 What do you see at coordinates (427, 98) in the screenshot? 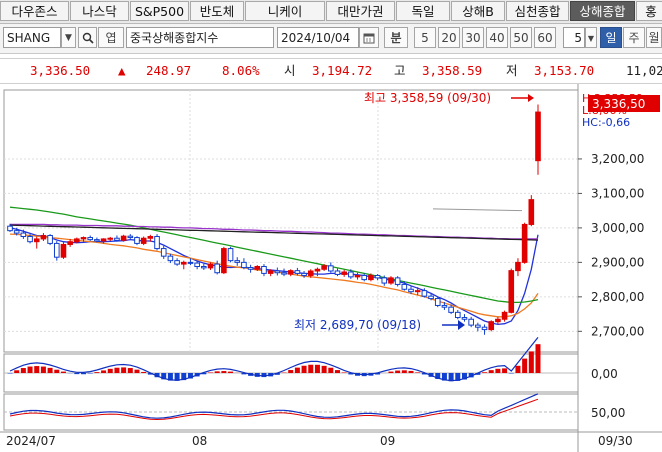
I see `high-annotation: 최고 3,358,59 (09/30)` at bounding box center [427, 98].